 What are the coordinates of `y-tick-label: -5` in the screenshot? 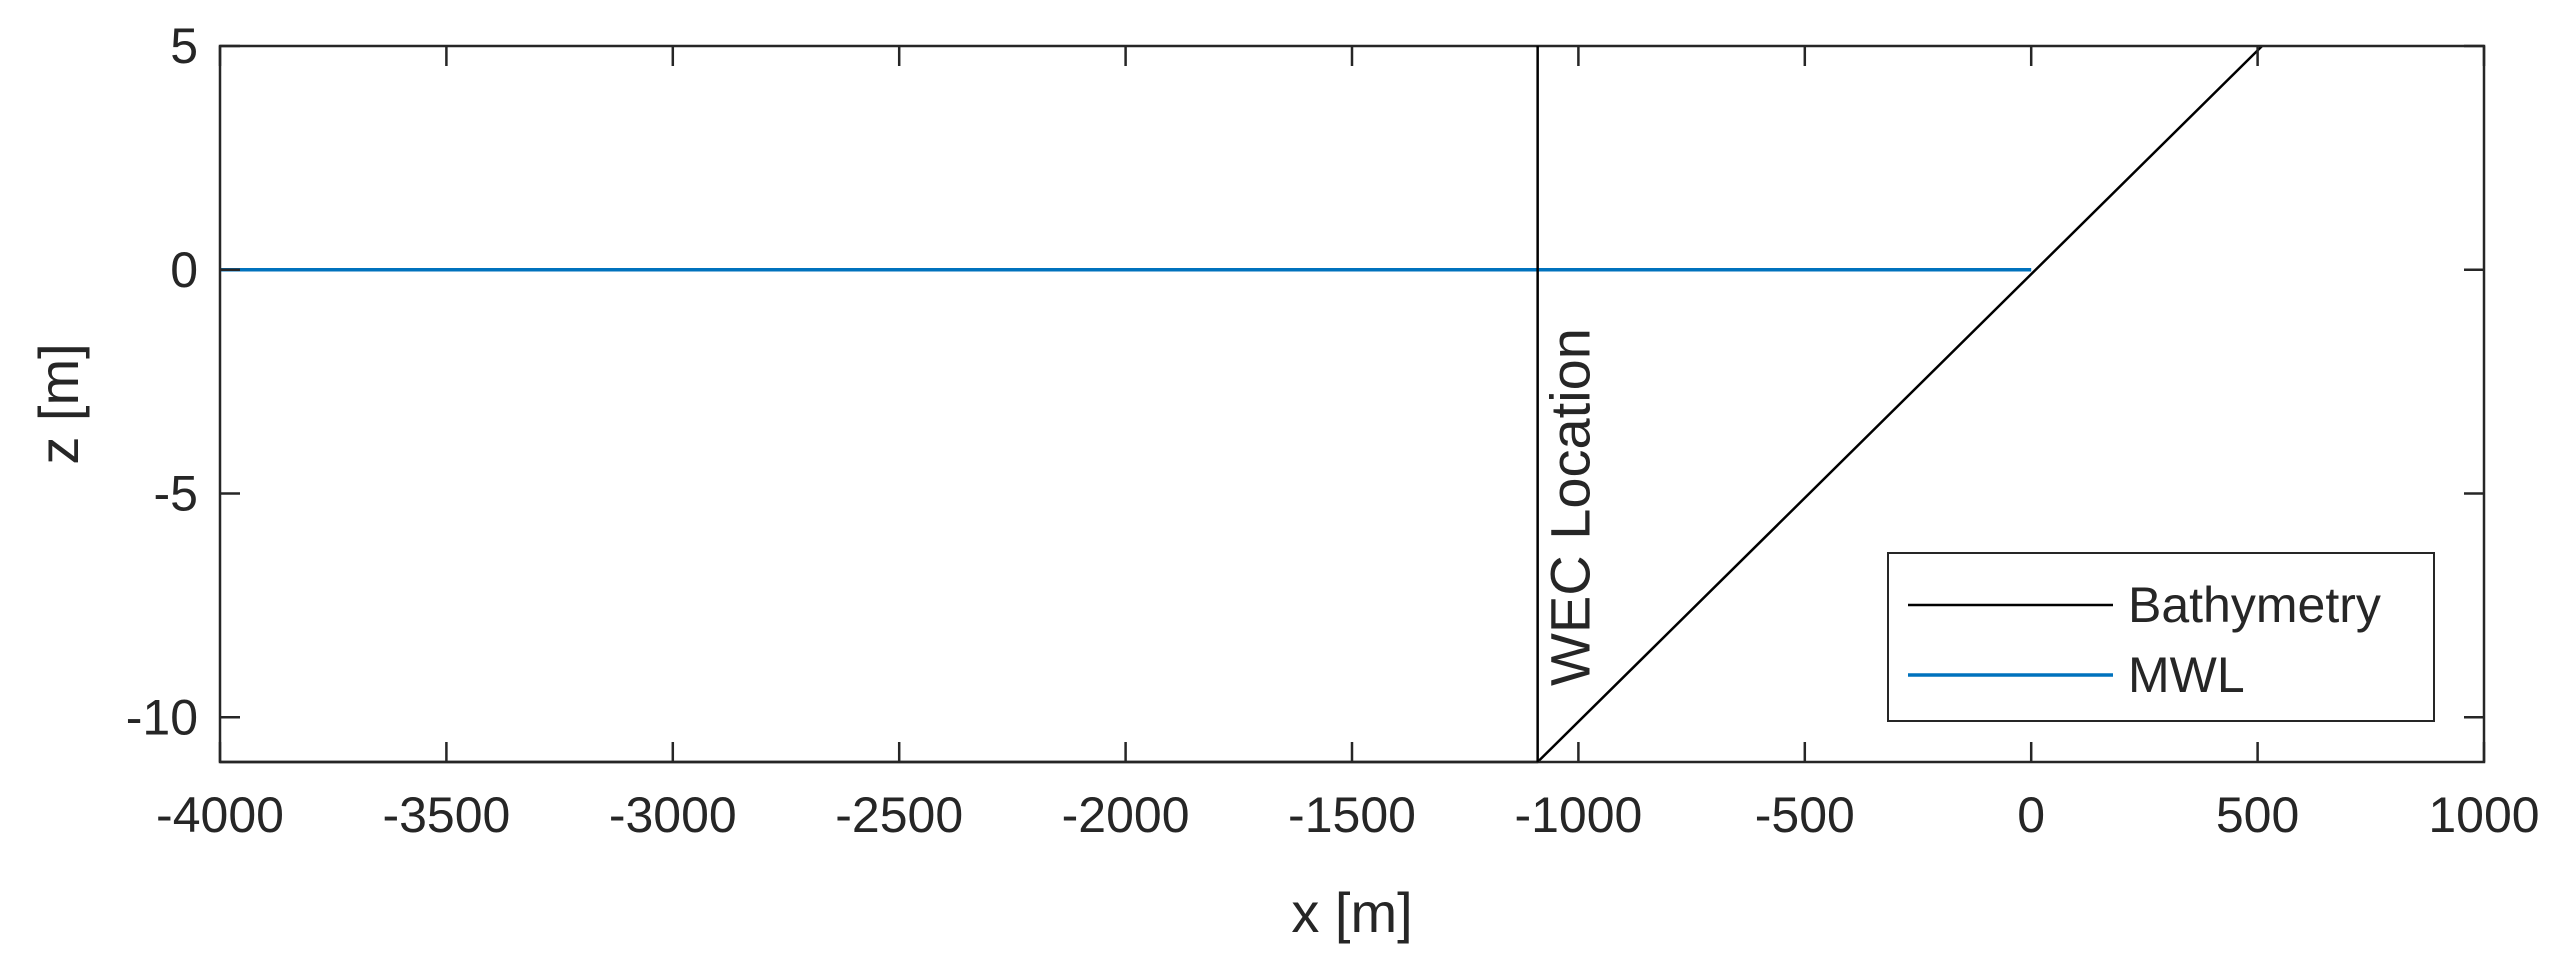 It's located at (176, 494).